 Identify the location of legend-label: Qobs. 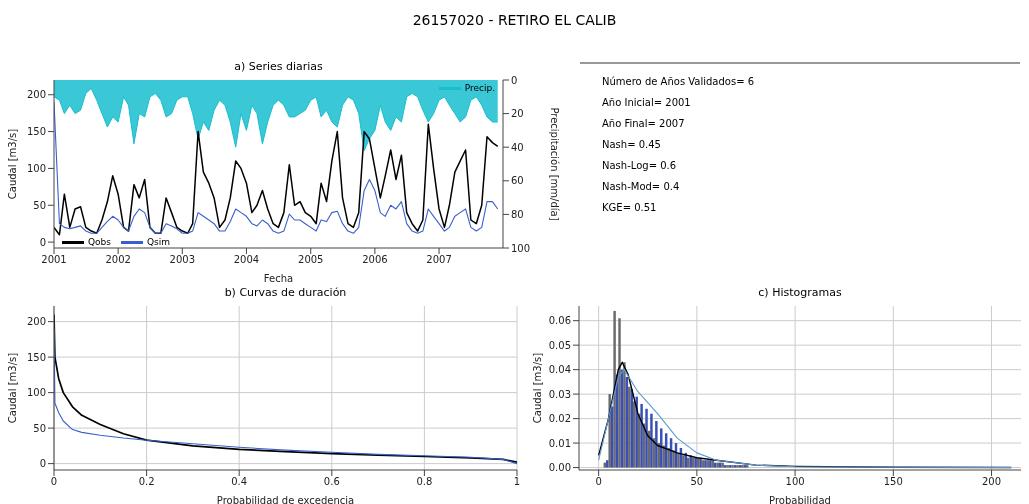
(99, 242).